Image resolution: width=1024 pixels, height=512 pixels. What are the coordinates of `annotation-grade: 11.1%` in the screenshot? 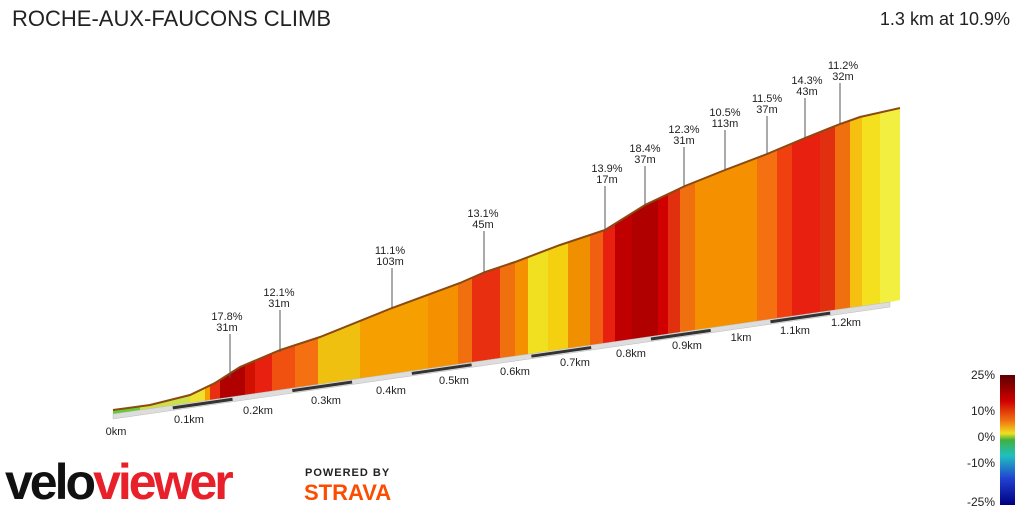 It's located at (390, 251).